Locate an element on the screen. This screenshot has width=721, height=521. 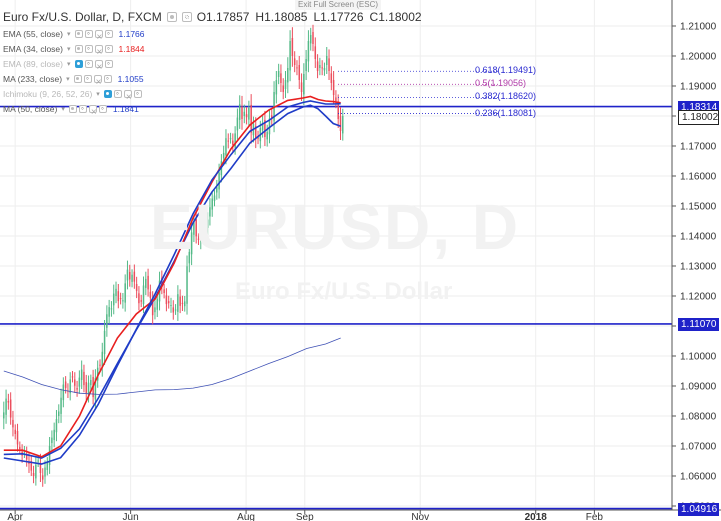
study-row: Ichimoku (9, 26, 52, 26) ▾ is located at coordinates (75, 93).